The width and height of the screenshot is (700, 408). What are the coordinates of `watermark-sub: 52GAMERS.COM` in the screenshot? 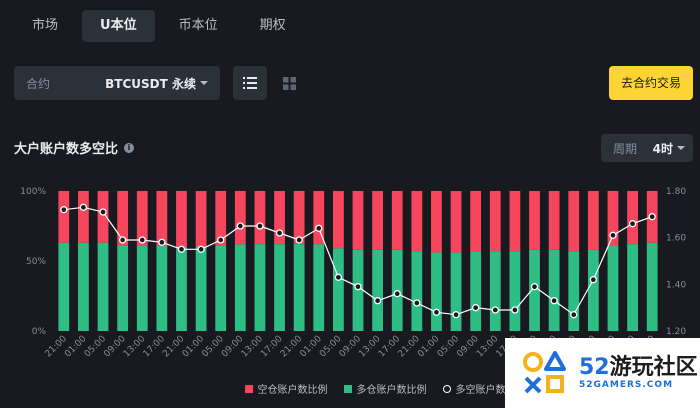 It's located at (626, 385).